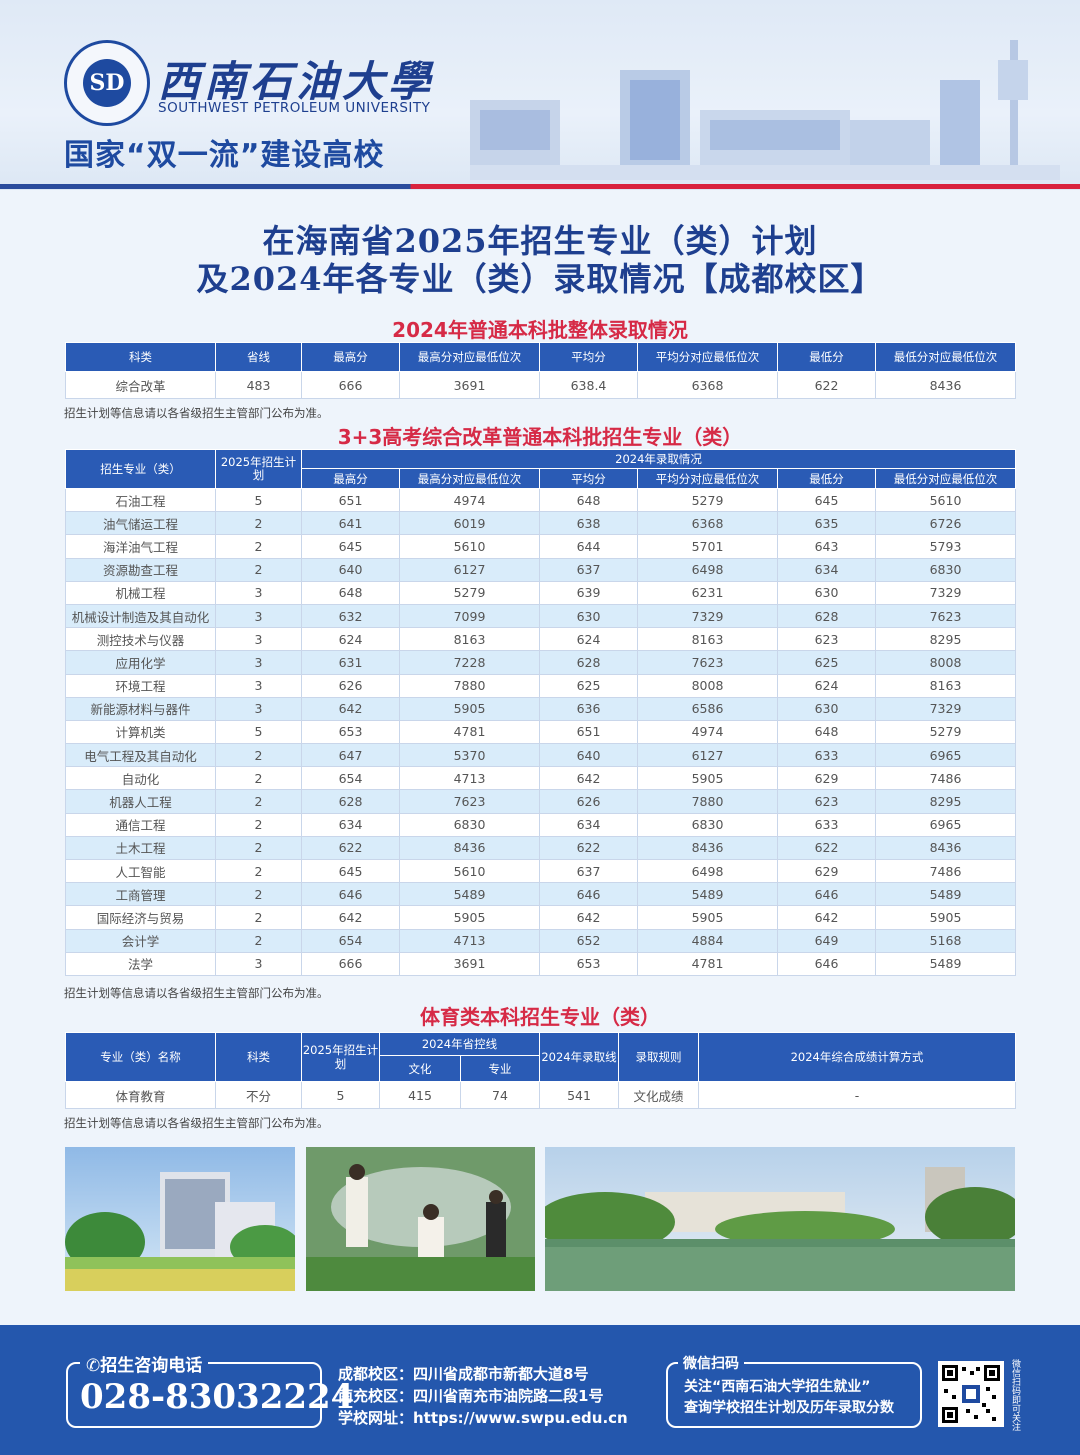 Image resolution: width=1080 pixels, height=1455 pixels. I want to click on sports-note: 招生计划等信息请以各省级招生主管部门公布为准。, so click(196, 1123).